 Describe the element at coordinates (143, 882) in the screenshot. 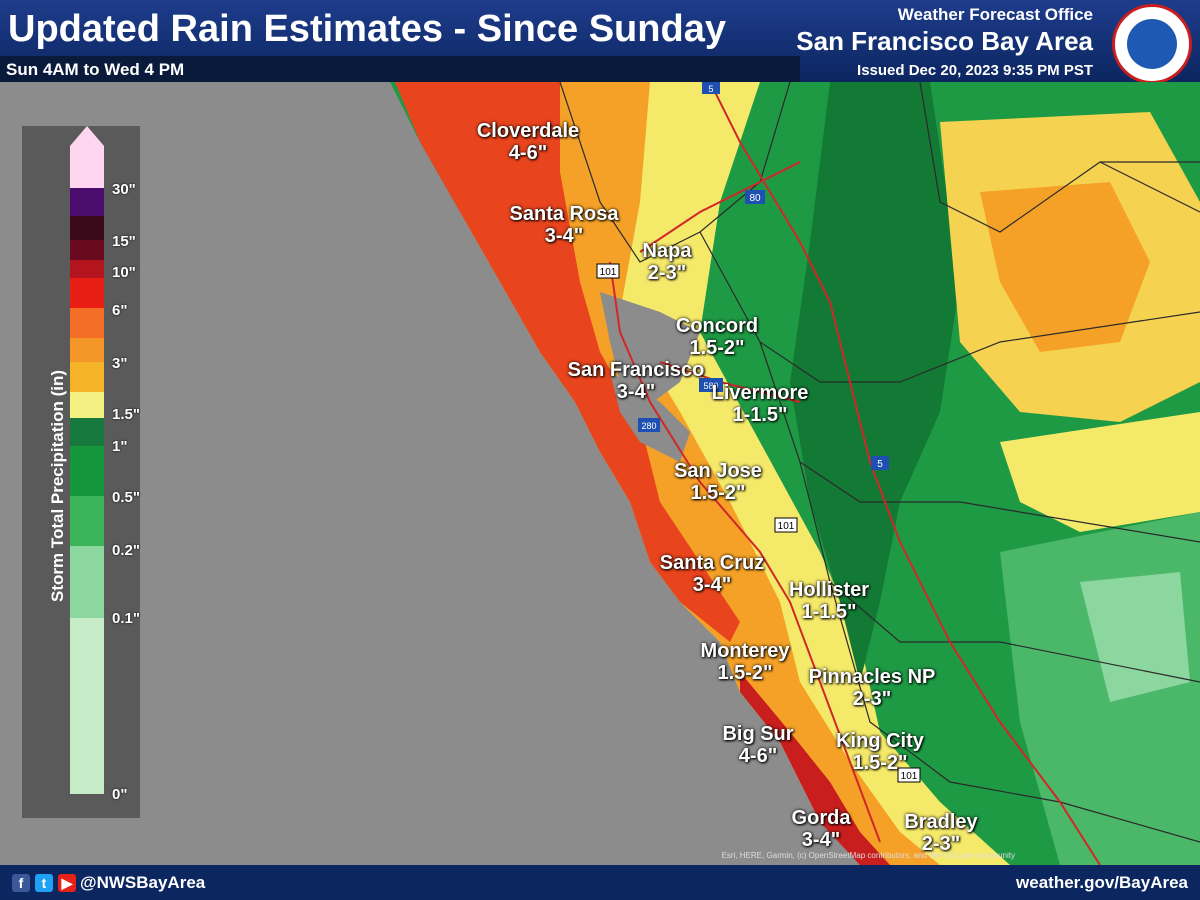

I see `social-handle: @NWSBayArea` at that location.